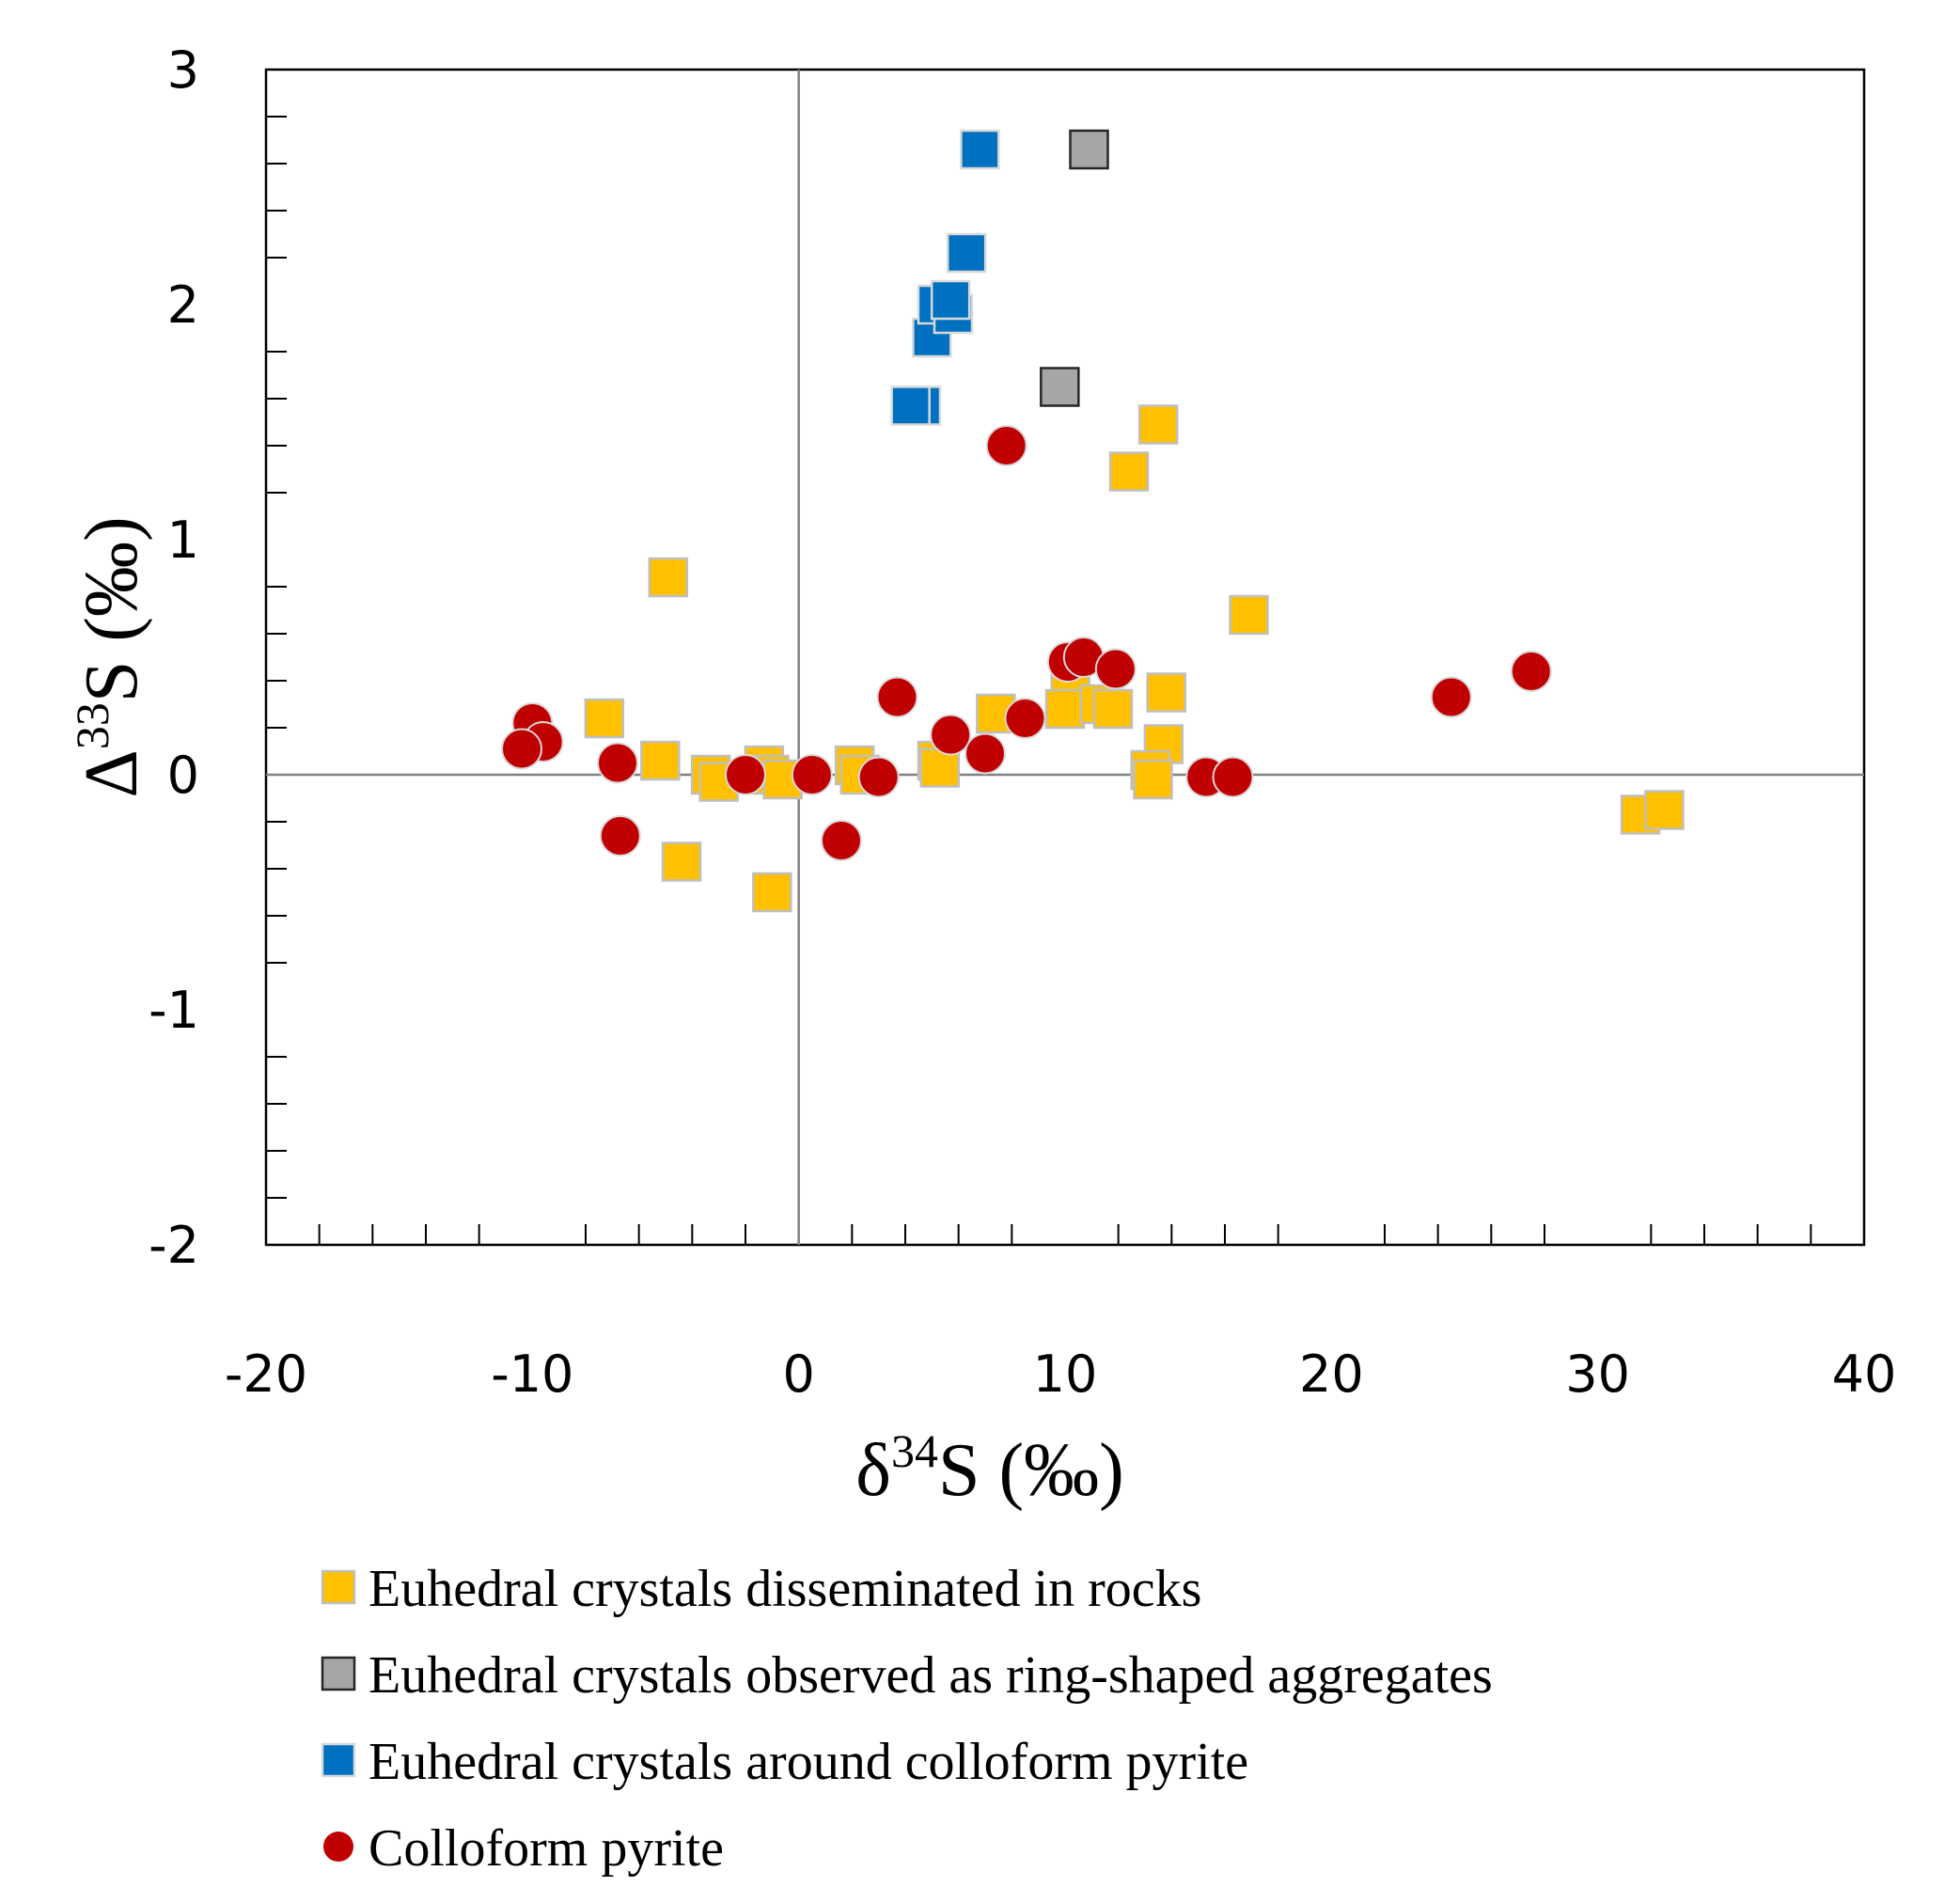 Image resolution: width=1960 pixels, height=1903 pixels. I want to click on x-tick-label: -10, so click(532, 1374).